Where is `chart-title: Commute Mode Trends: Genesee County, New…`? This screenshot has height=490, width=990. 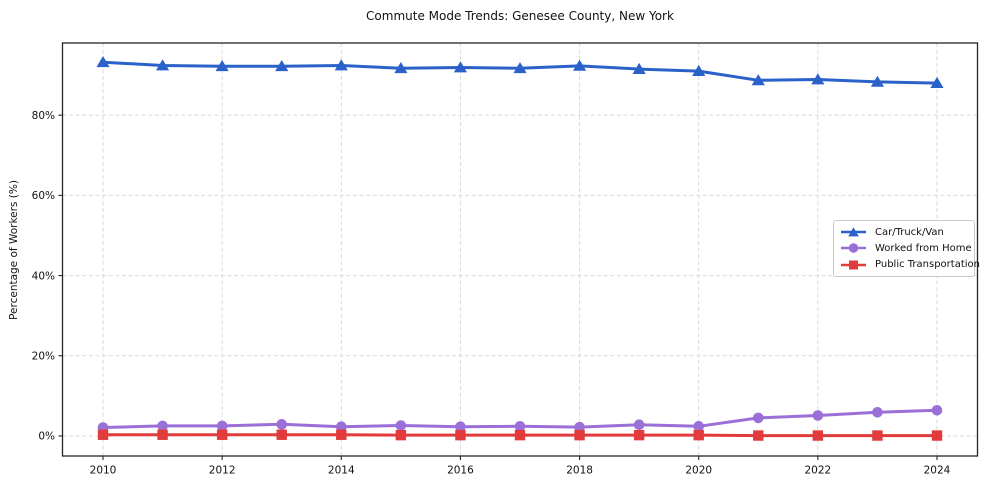
chart-title: Commute Mode Trends: Genesee County, New… is located at coordinates (520, 16).